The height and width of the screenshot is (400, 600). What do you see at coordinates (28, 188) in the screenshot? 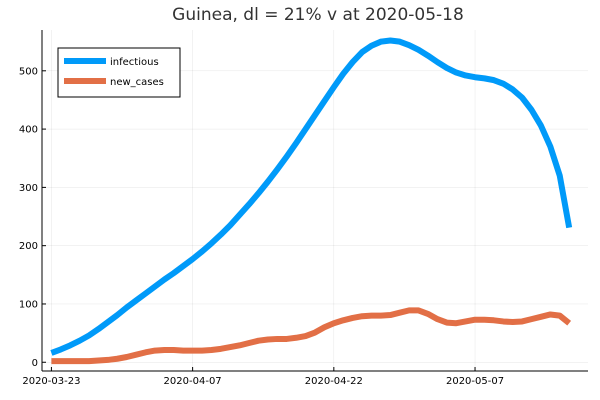
I see `y-tick-label: 300` at bounding box center [28, 188].